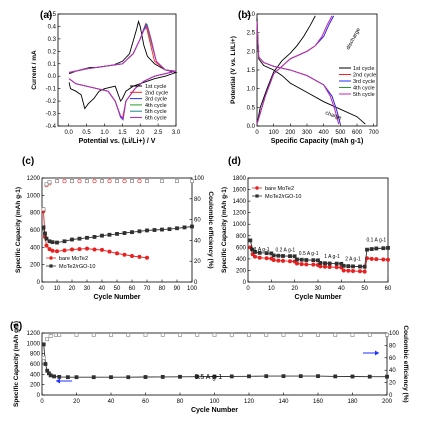 This screenshot has width=424, height=428. Describe the element at coordinates (52, 27) in the screenshot. I see `y-tick-label: 0.4` at that location.